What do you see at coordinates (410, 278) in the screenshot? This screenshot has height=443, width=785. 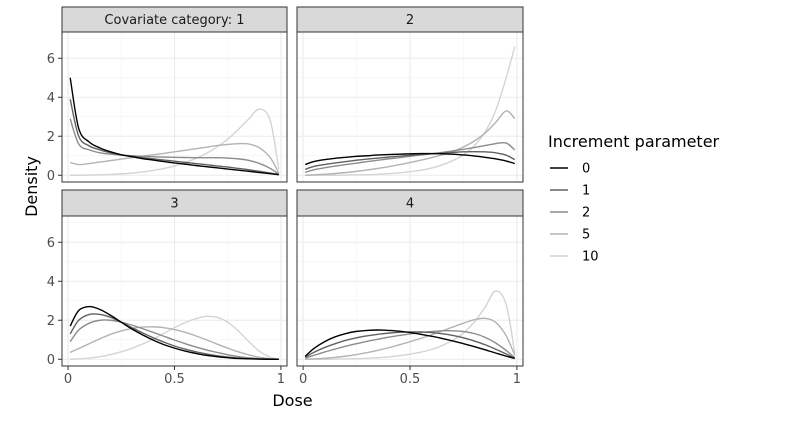 I see `facet-panel: 4` at bounding box center [410, 278].